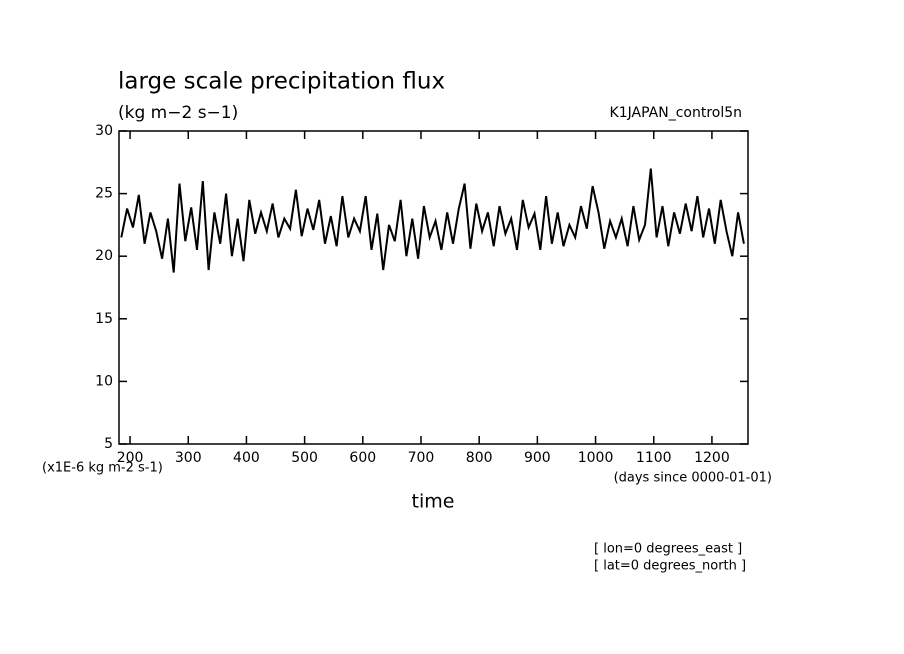  I want to click on y-tick-label: 15, so click(104, 319).